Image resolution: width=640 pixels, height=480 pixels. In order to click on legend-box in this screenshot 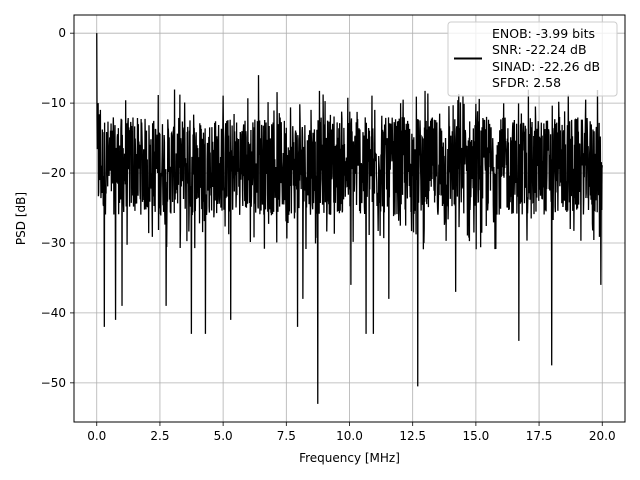, I will do `click(532, 59)`.